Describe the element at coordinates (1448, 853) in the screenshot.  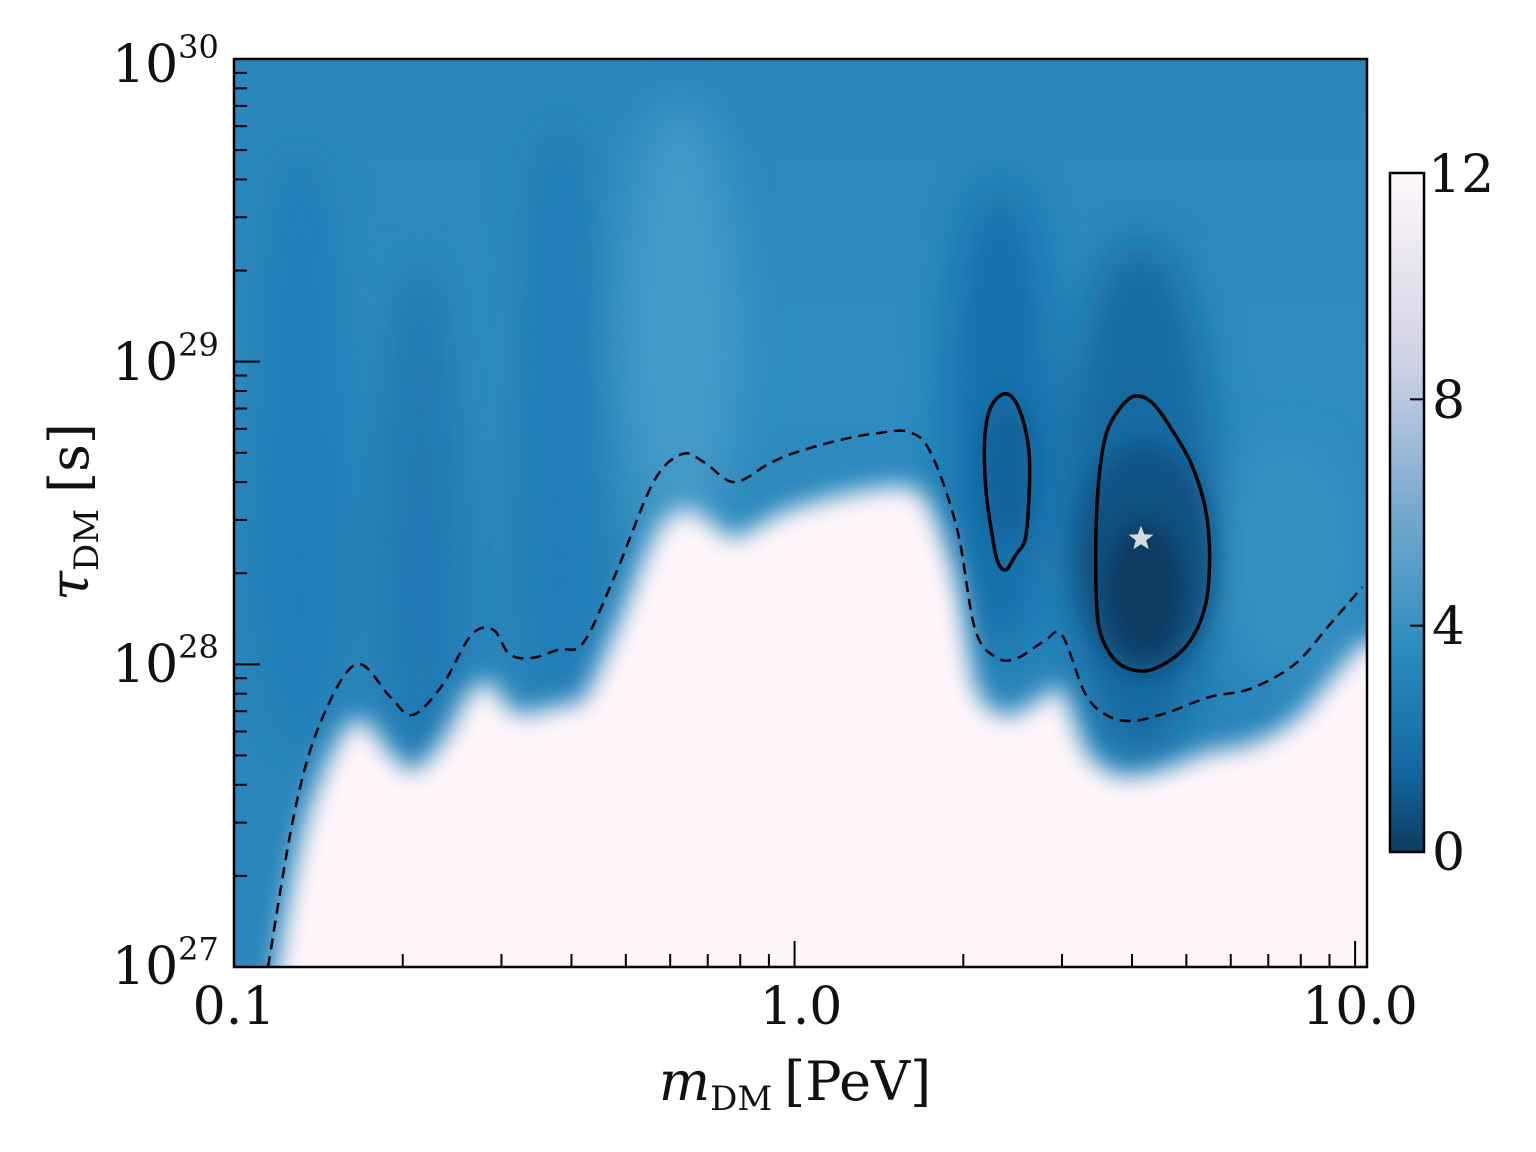
I see `colorbar-tick-label-0: 0` at that location.